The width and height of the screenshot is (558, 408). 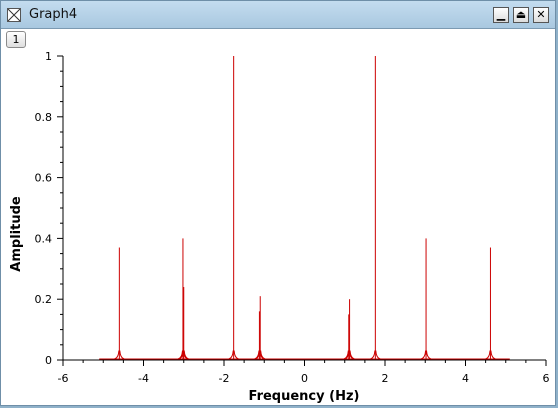 I want to click on x-tick-label: 6, so click(x=546, y=378).